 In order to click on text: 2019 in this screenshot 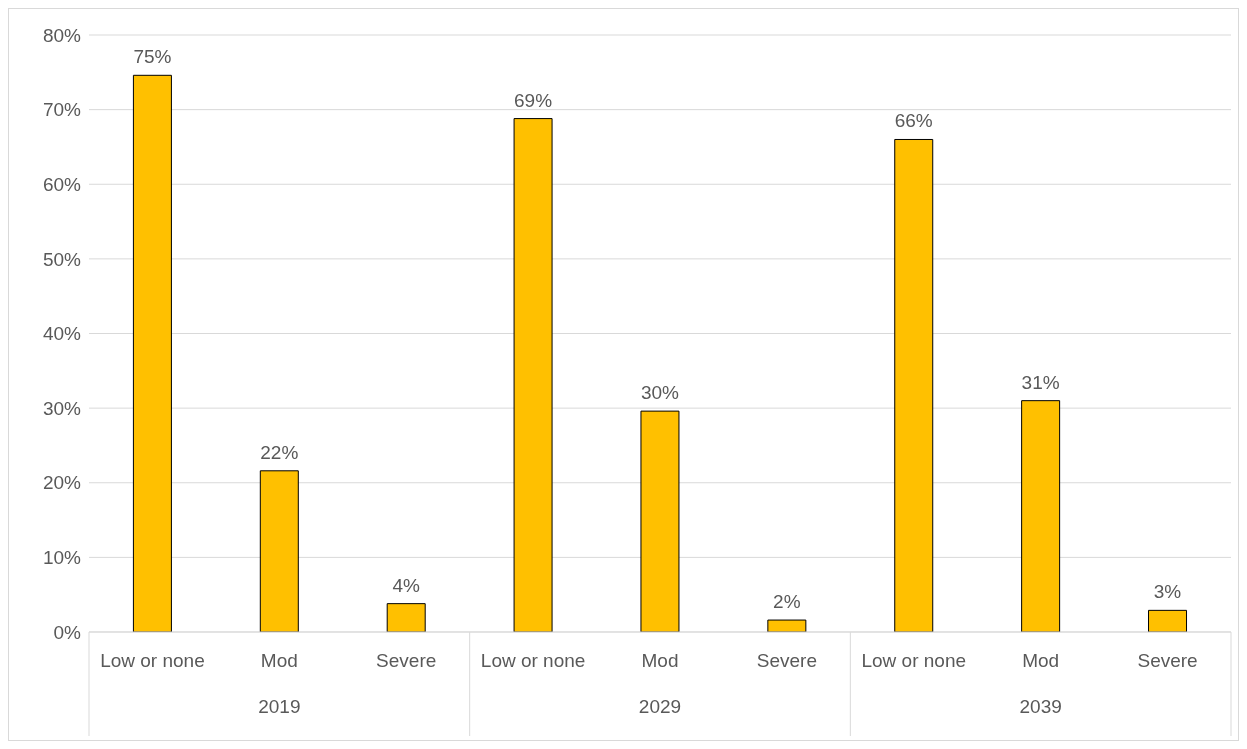, I will do `click(279, 707)`.